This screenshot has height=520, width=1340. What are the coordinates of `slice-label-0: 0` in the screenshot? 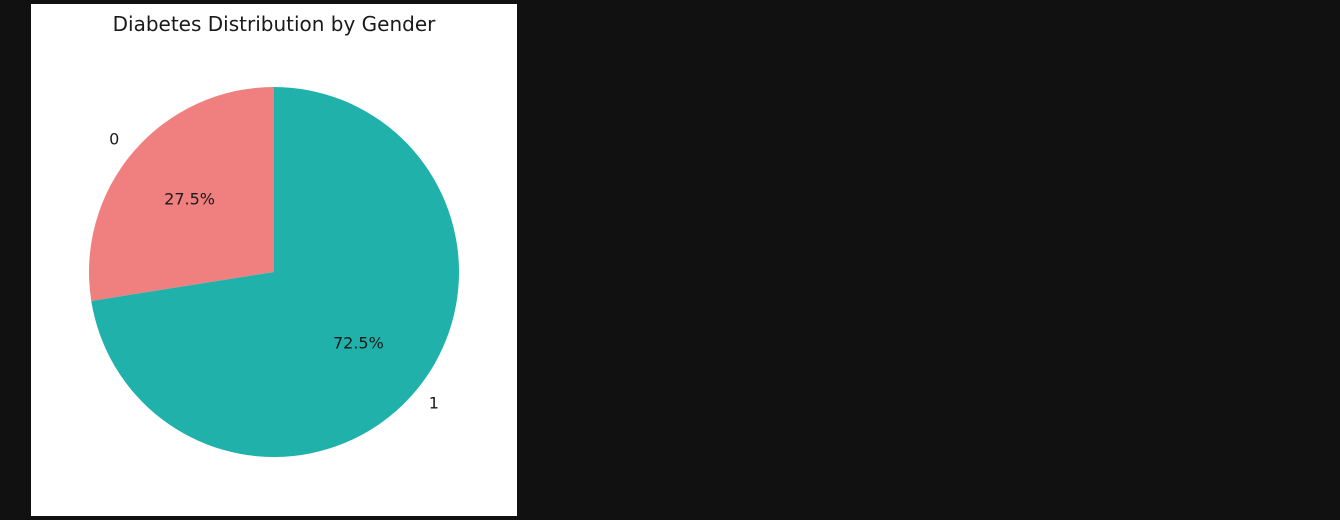 It's located at (114, 138).